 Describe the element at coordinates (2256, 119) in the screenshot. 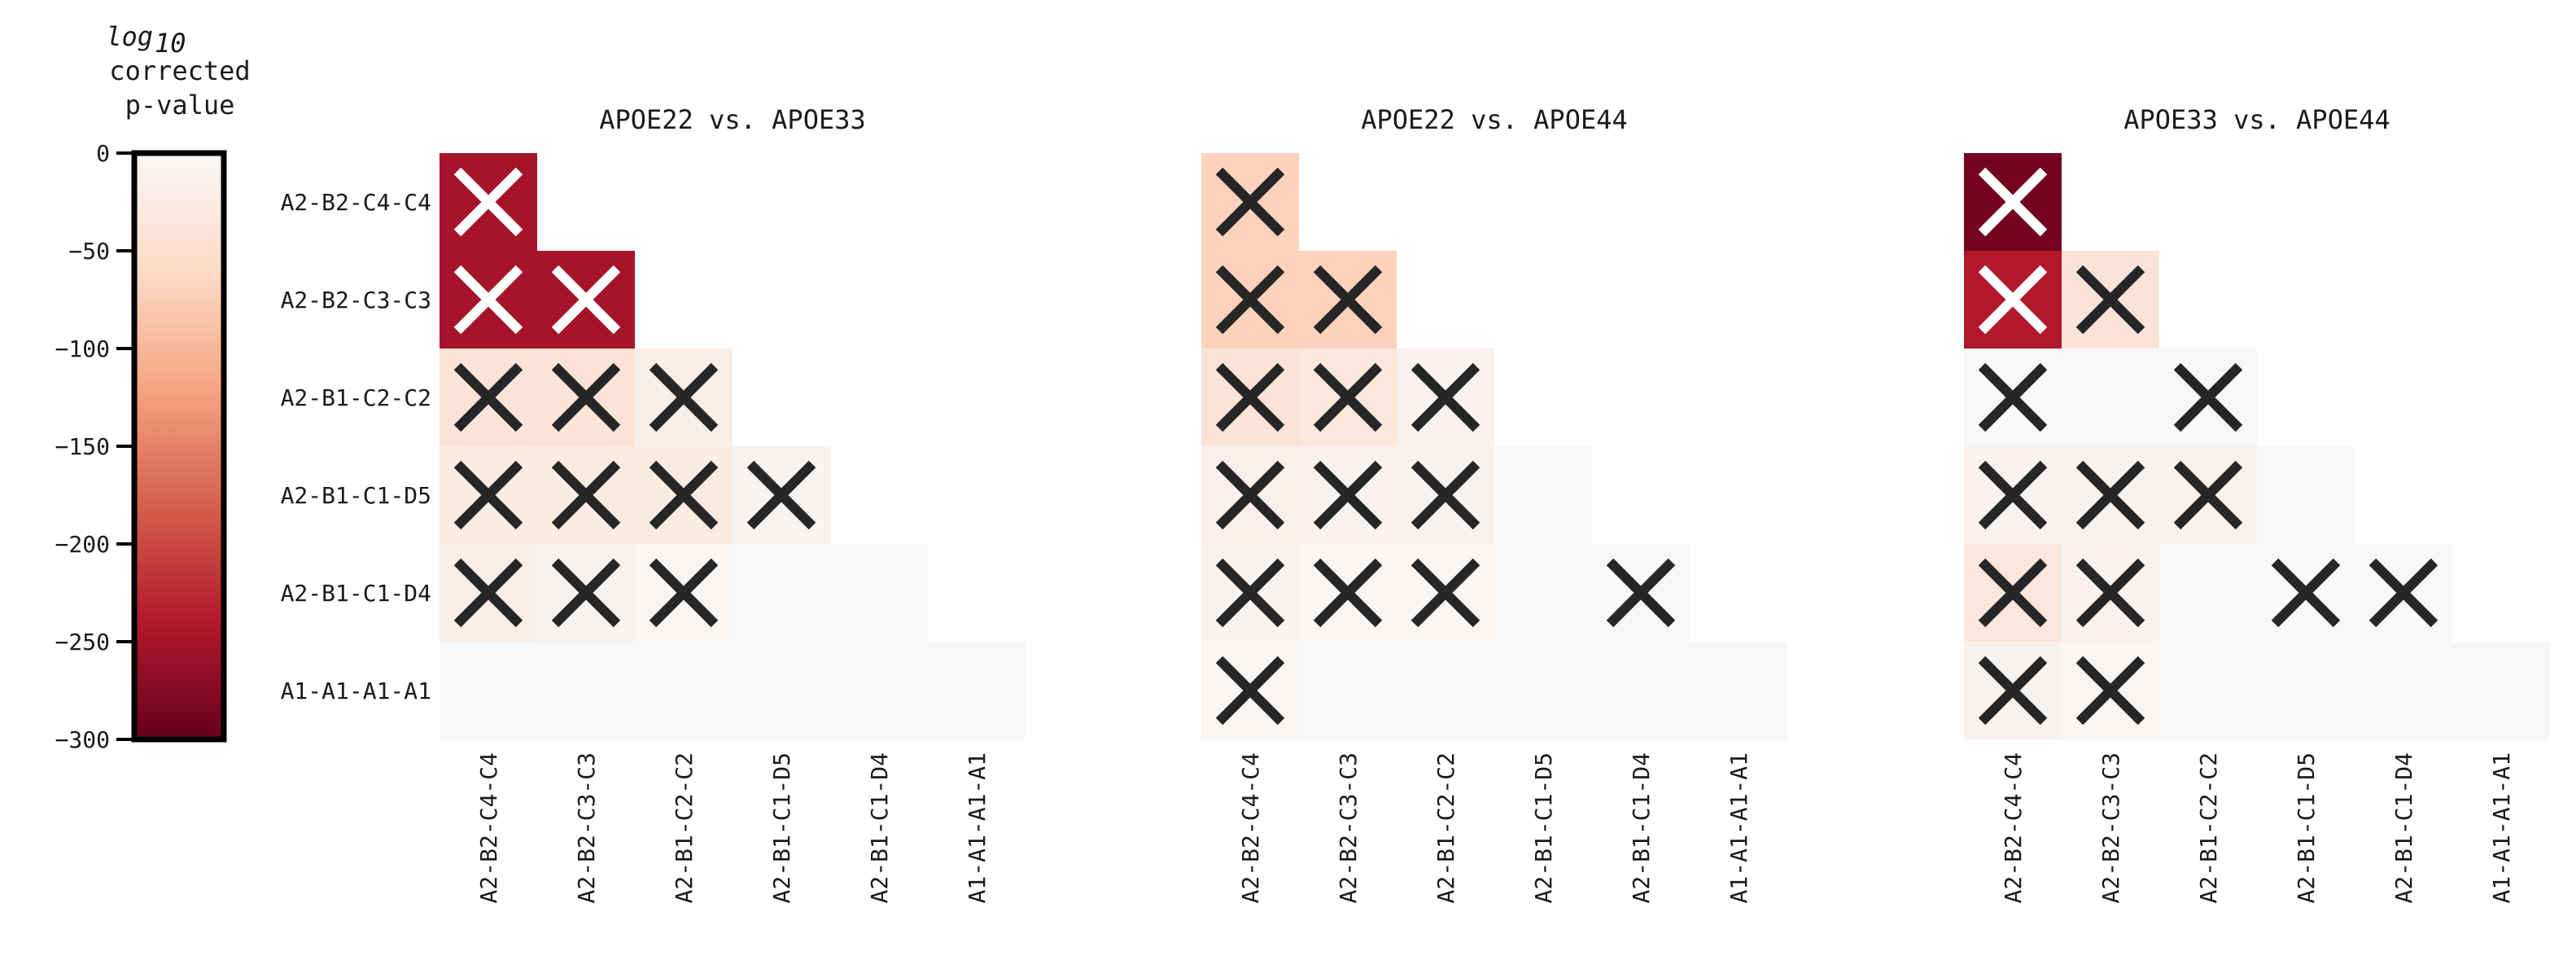

I see `panel-title: APOE33 vs. APOE44` at that location.